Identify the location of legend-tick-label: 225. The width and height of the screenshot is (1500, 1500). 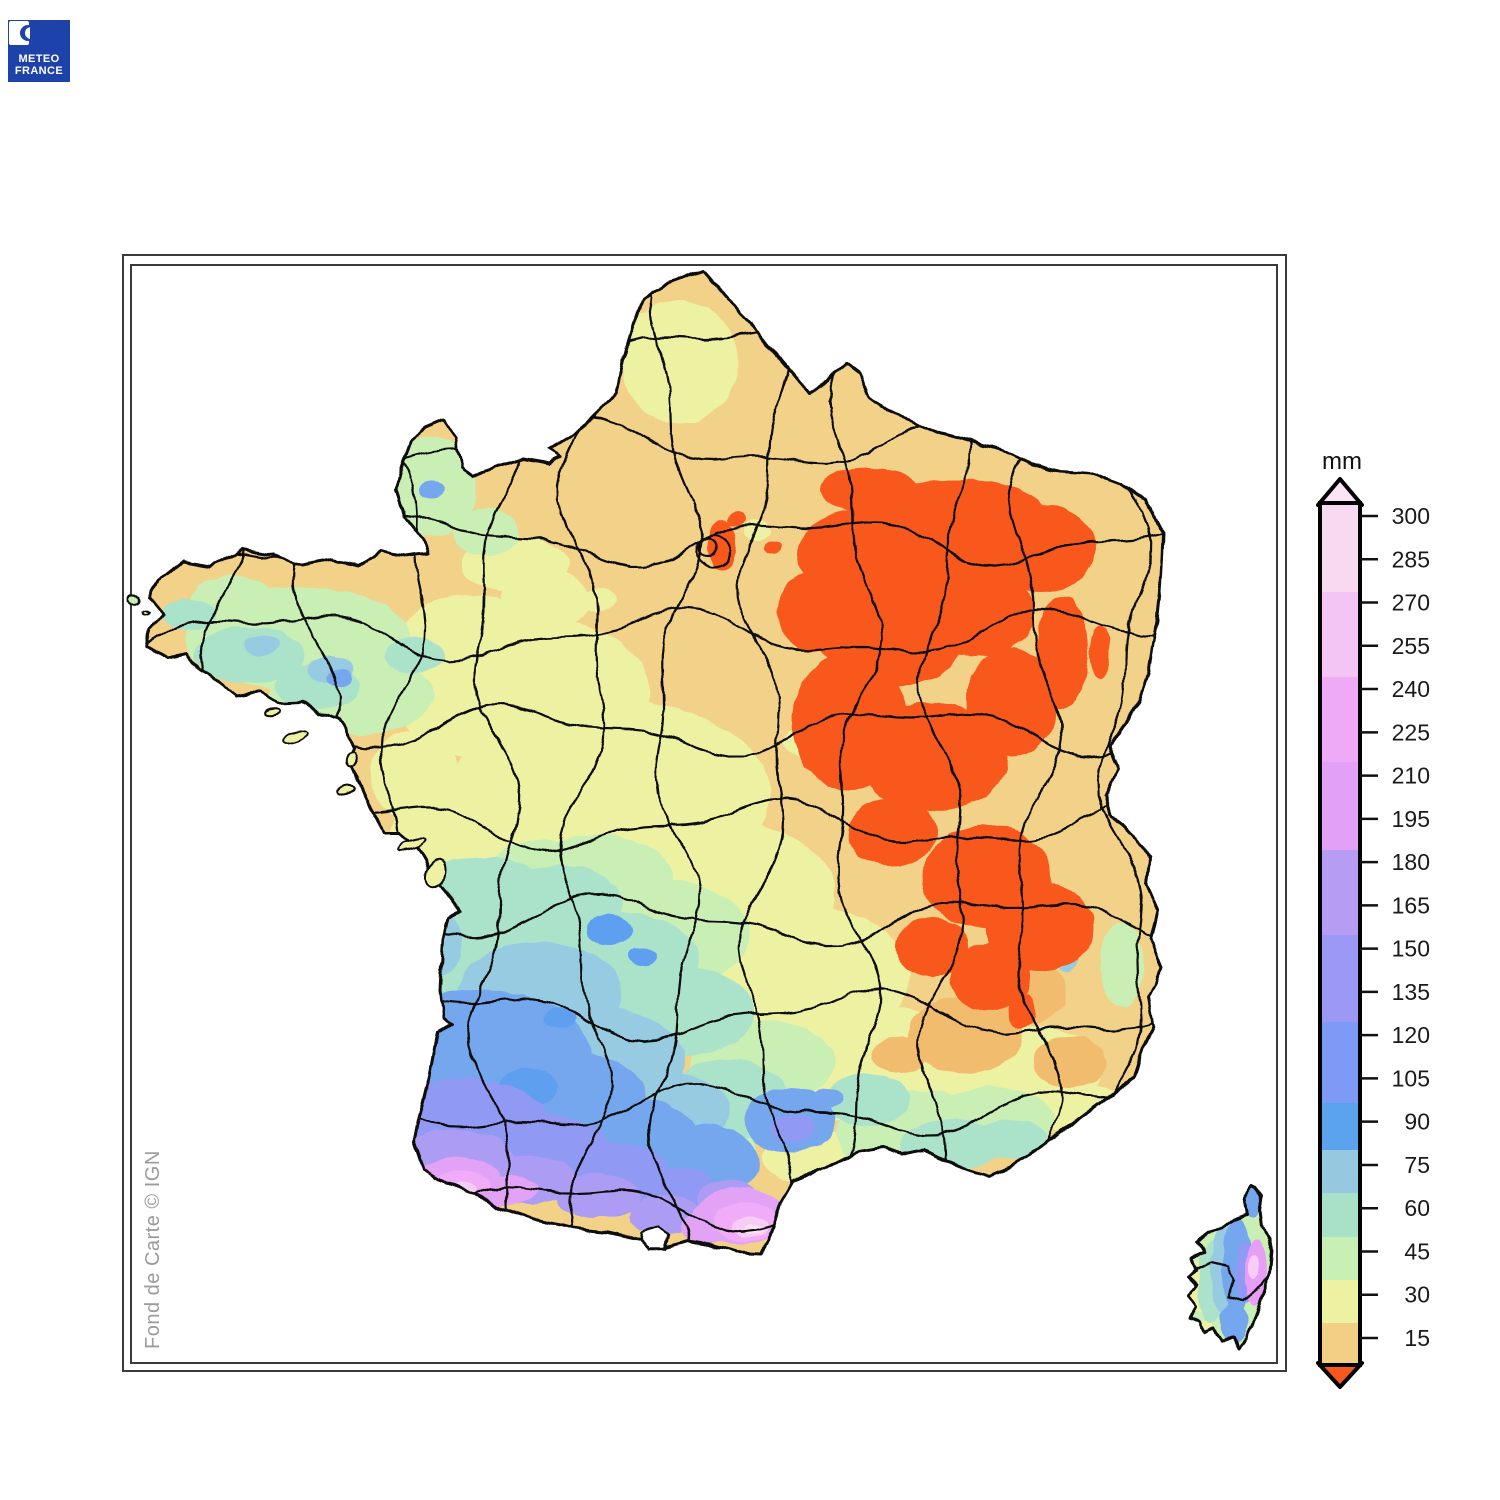
(1411, 732).